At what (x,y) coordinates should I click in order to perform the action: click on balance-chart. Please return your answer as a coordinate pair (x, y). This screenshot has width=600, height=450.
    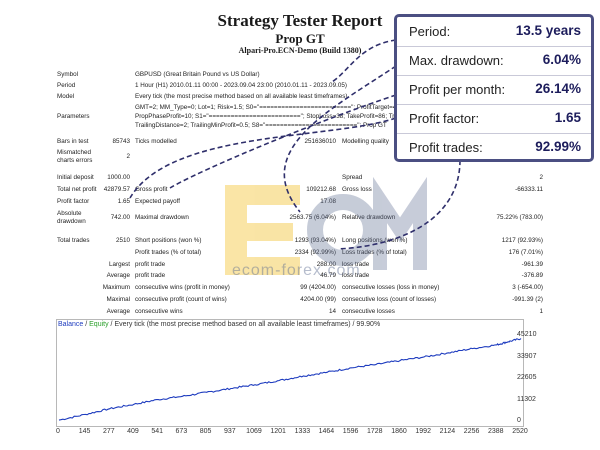
    Looking at the image, I should click on (290, 379).